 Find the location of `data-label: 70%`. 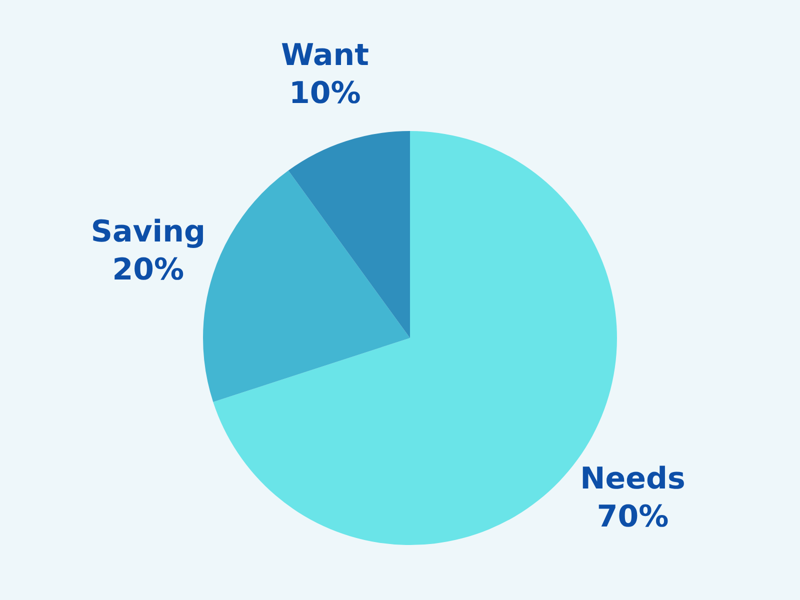

data-label: 70% is located at coordinates (632, 517).